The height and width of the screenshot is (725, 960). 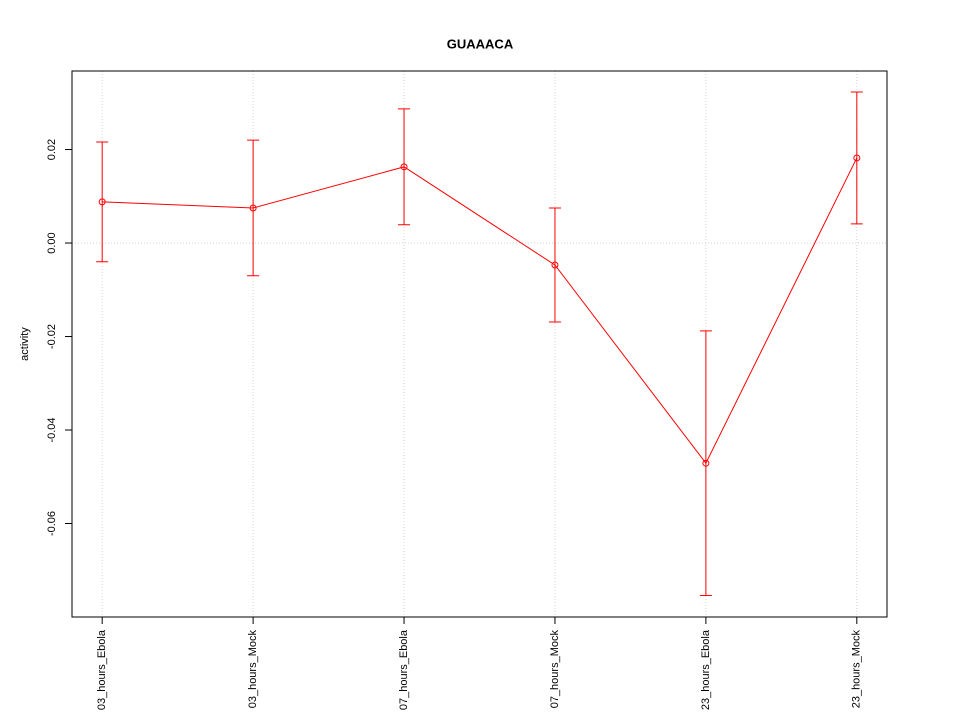 What do you see at coordinates (52, 523) in the screenshot?
I see `y-tick-label: -0.06` at bounding box center [52, 523].